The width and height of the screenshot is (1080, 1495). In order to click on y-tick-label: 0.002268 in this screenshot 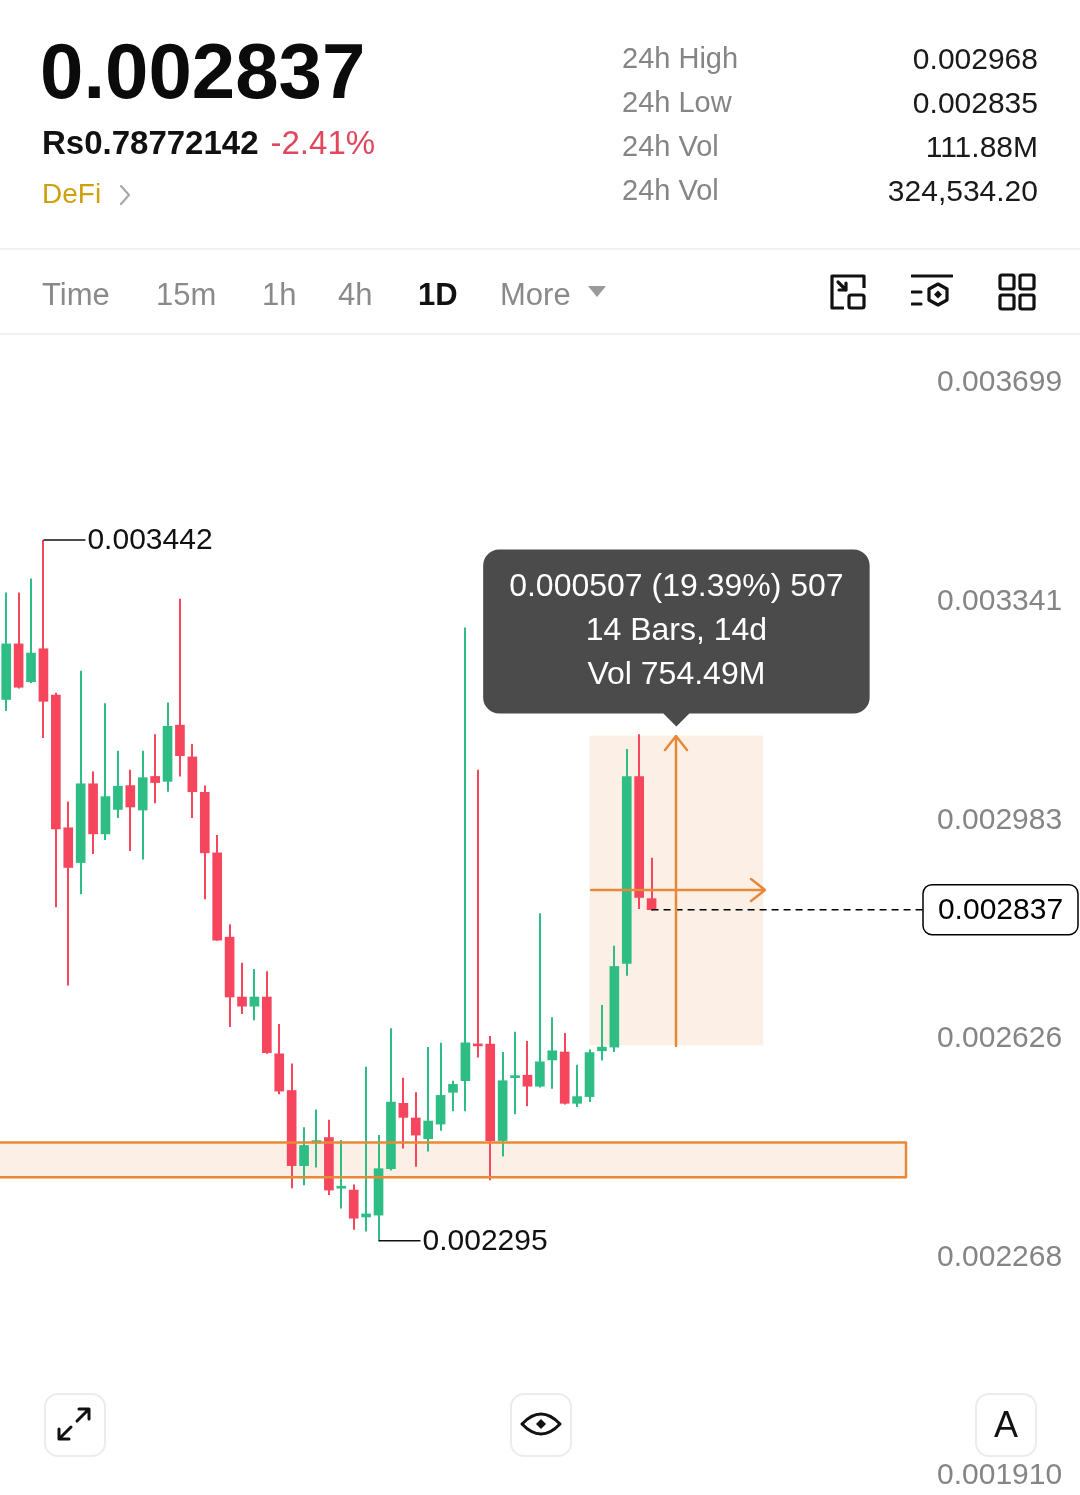, I will do `click(1000, 1255)`.